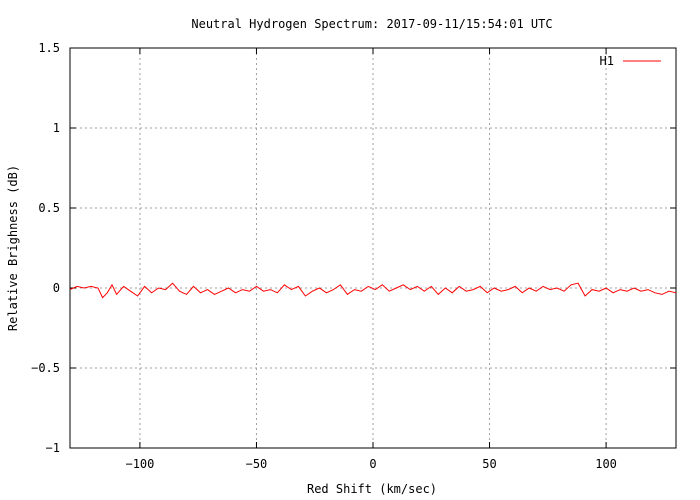  Describe the element at coordinates (45, 248) in the screenshot. I see `y-tick-labels: −1 −0.5 0 0.5 1 1.5` at that location.